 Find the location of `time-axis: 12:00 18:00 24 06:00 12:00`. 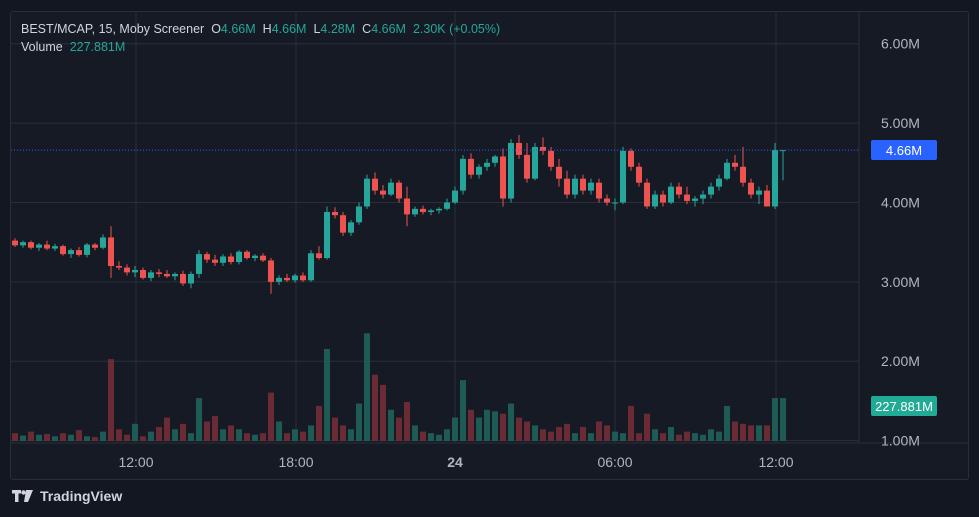

time-axis: 12:00 18:00 24 06:00 12:00 is located at coordinates (455, 462).